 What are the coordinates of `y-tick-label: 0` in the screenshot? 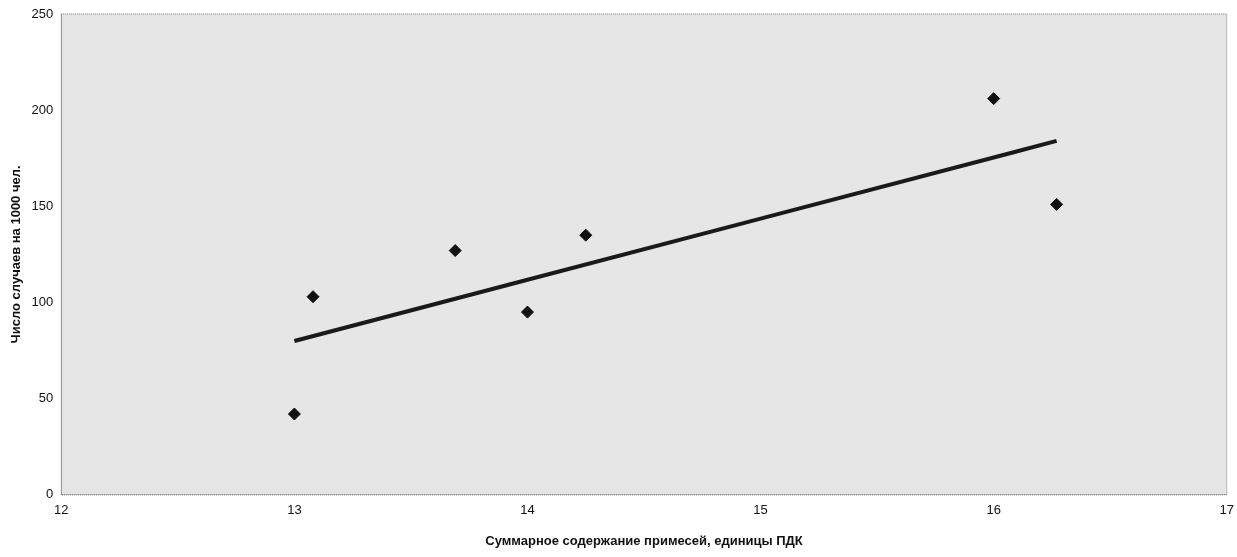 It's located at (50, 494).